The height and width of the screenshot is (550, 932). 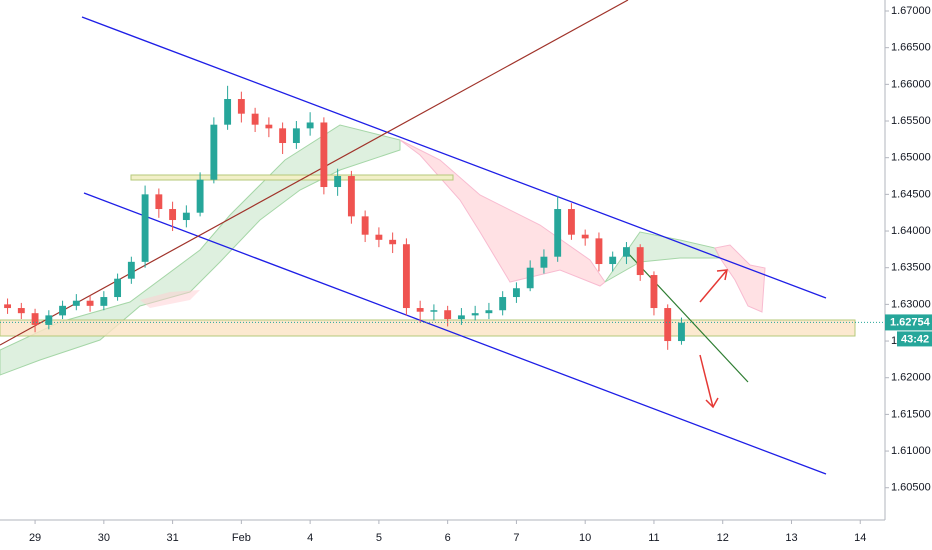 I want to click on x-tick-label: 4, so click(x=310, y=538).